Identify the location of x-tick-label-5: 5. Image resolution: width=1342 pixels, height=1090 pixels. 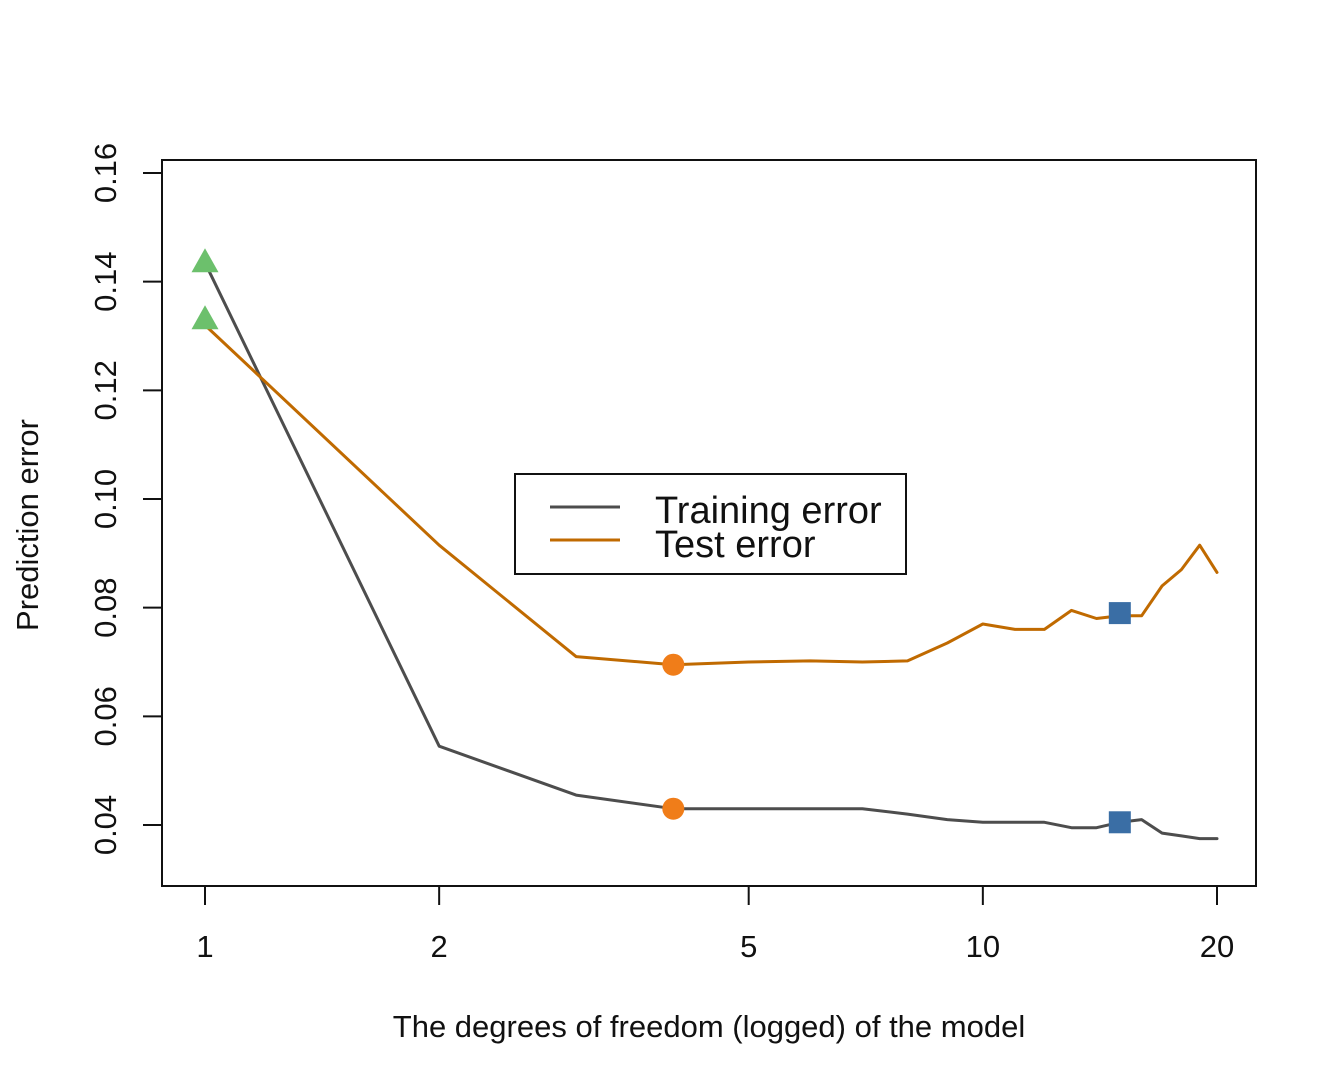
(748, 946).